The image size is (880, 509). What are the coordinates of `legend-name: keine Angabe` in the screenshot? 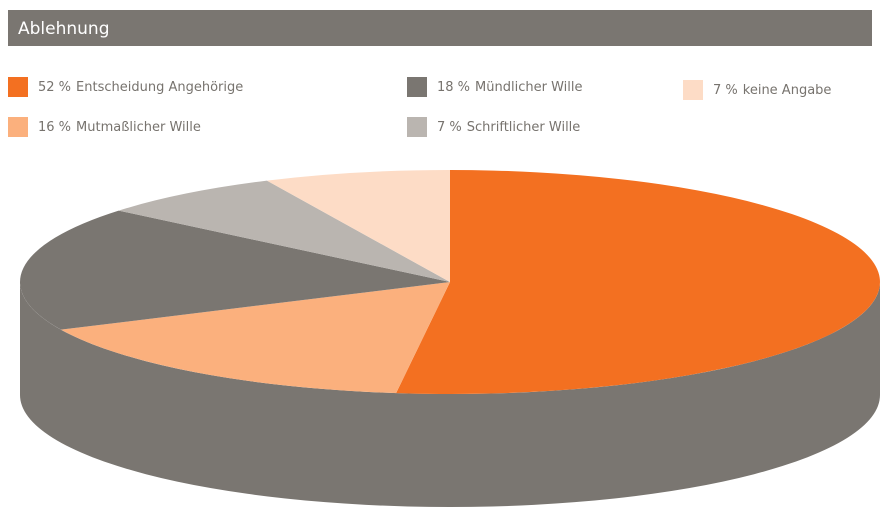 It's located at (787, 90).